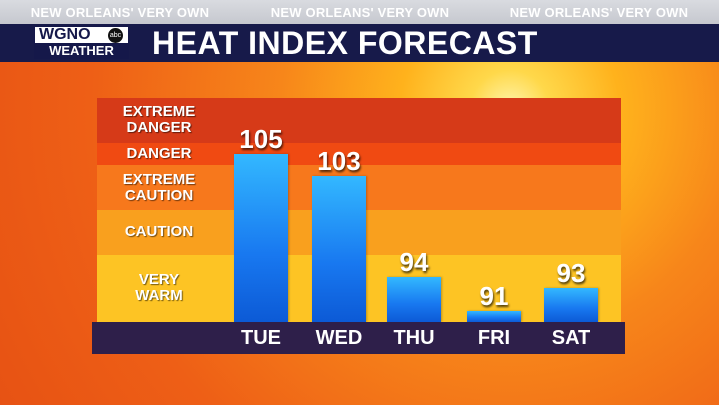  Describe the element at coordinates (261, 338) in the screenshot. I see `day-label-tue: TUE` at that location.